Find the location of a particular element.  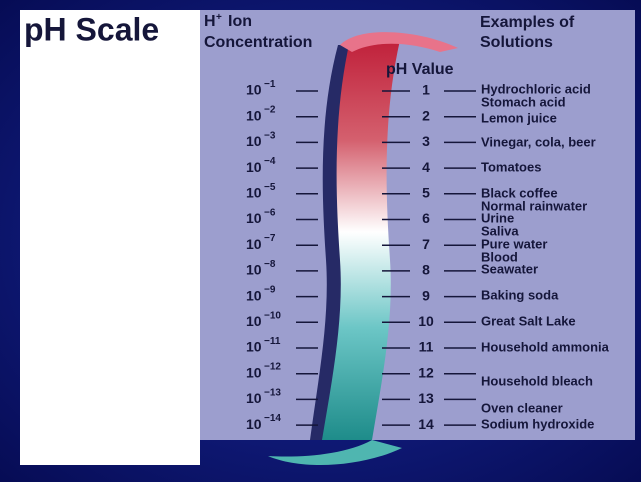

example: Household bleach is located at coordinates (537, 380).